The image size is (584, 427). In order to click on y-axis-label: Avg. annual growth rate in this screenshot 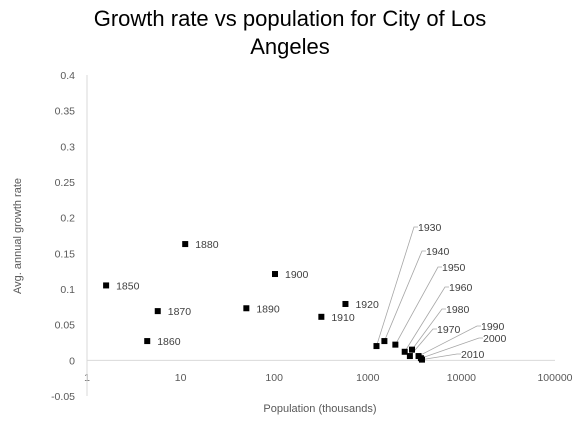, I will do `click(18, 236)`.